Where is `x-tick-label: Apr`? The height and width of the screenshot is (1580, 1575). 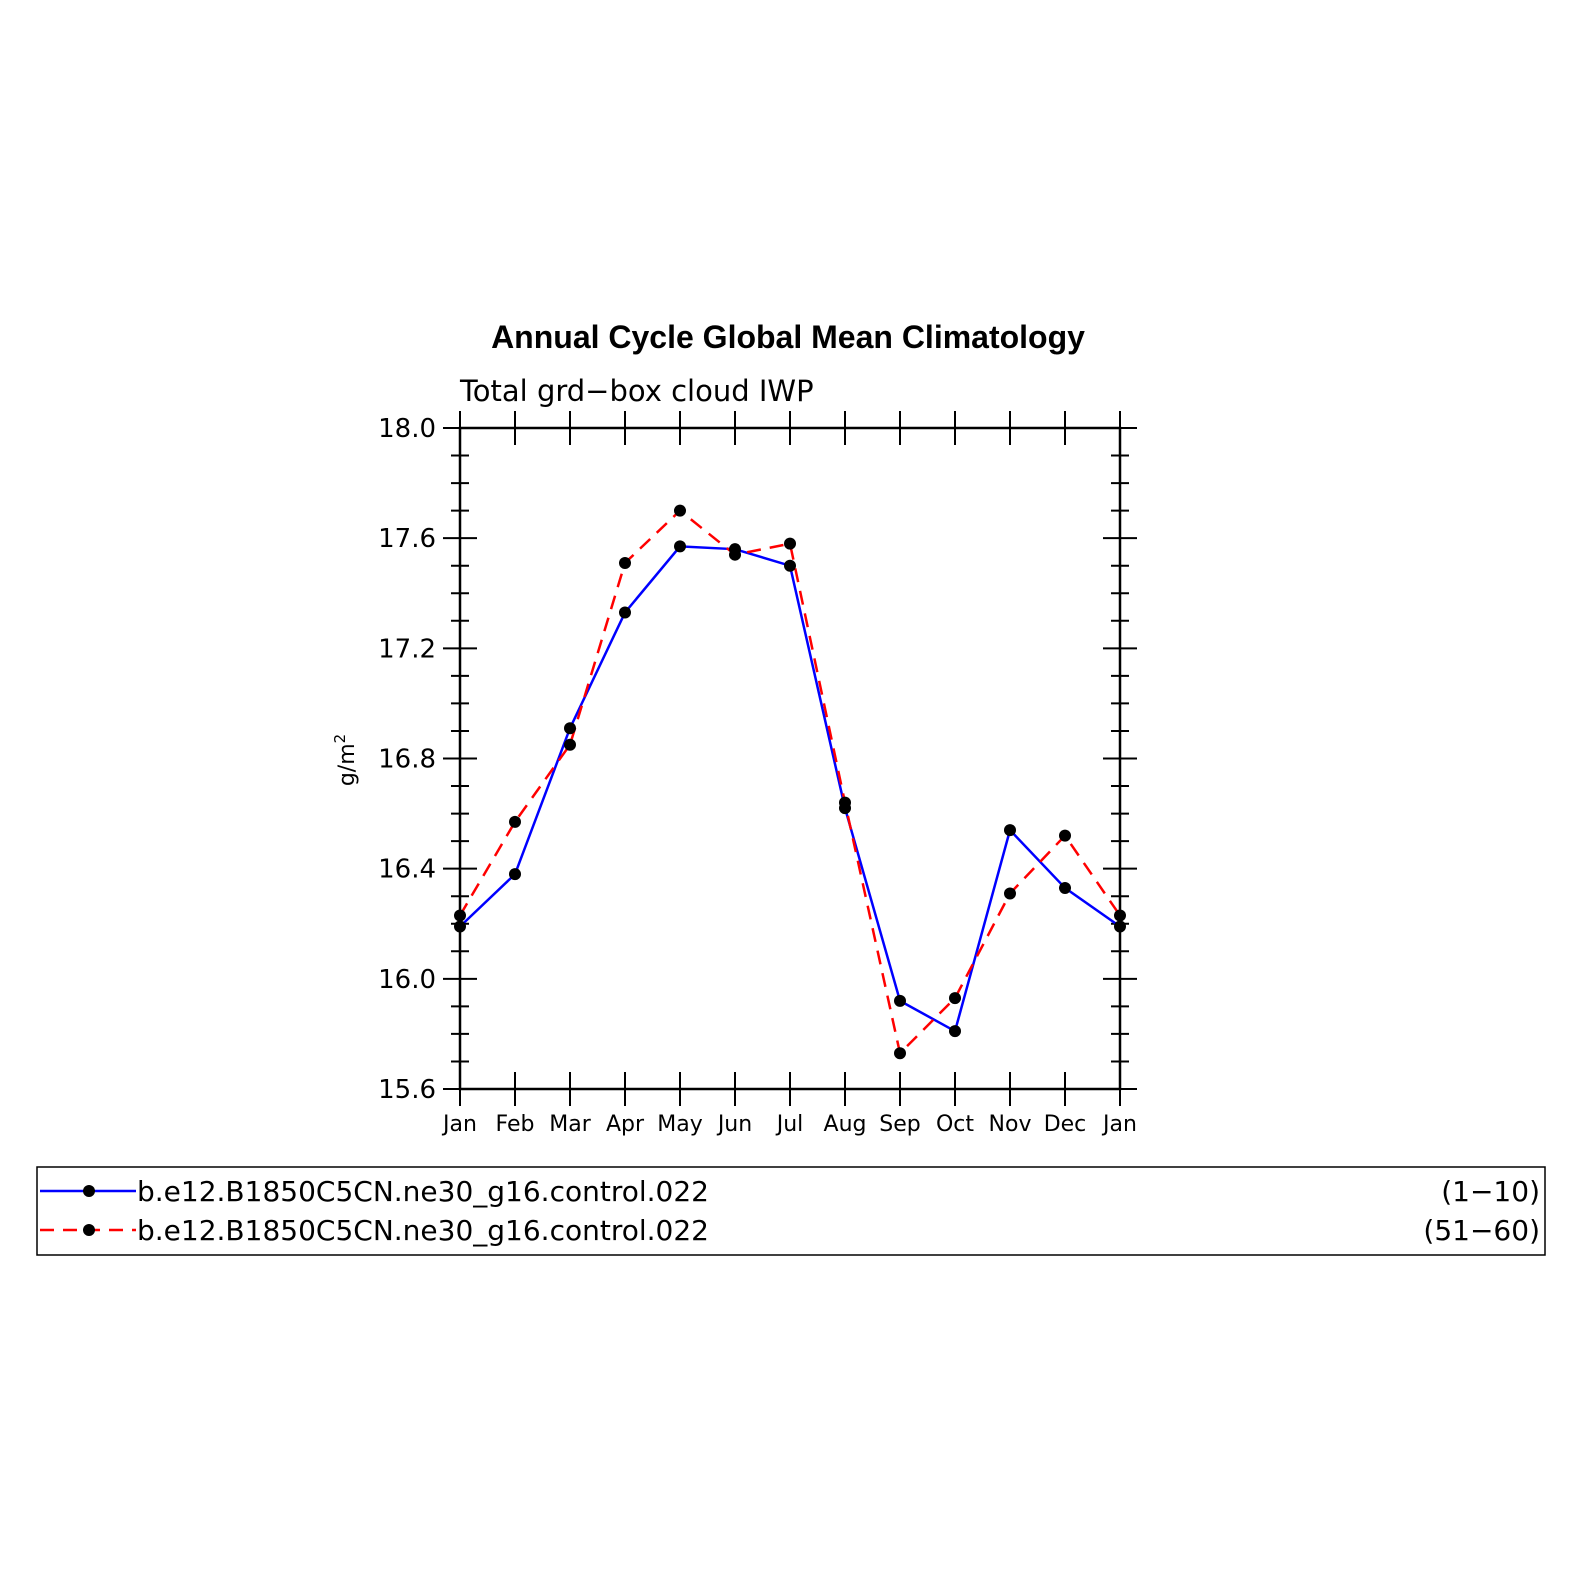
x-tick-label: Apr is located at coordinates (625, 1124).